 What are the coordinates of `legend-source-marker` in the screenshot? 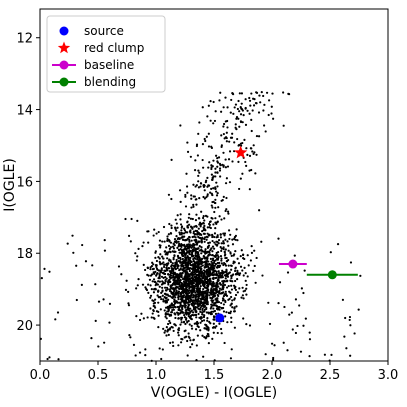 It's located at (64, 31).